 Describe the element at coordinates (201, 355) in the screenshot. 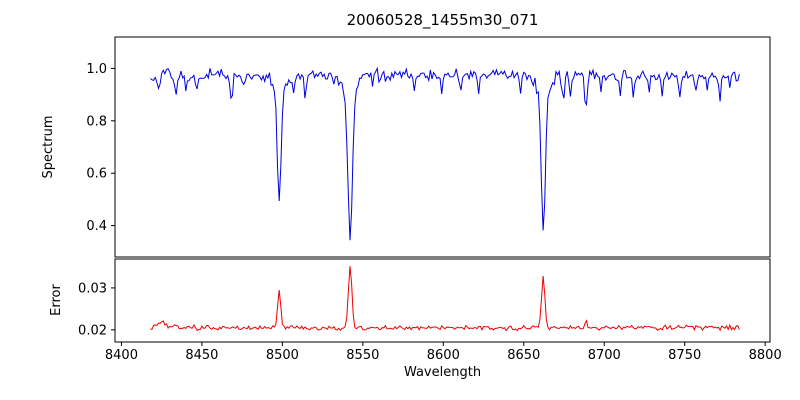

I see `x-tick-label: 8450` at that location.